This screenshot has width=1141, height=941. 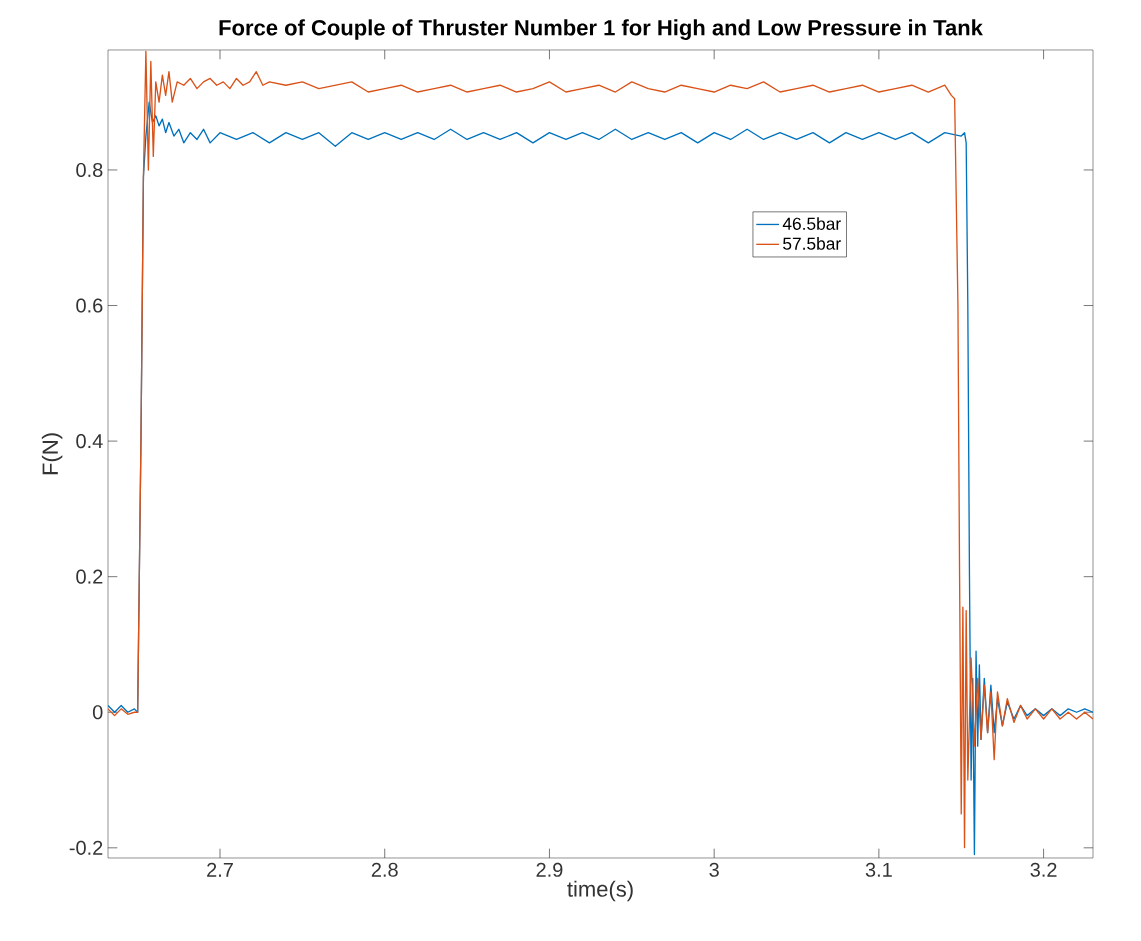 I want to click on x-tick-label: 3.2, so click(x=1043, y=869).